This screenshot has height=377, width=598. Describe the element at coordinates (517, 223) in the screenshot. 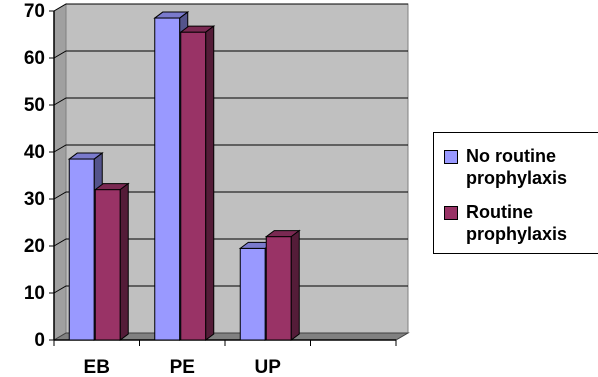

I see `legend-label-routine: Routine prophylaxis` at that location.